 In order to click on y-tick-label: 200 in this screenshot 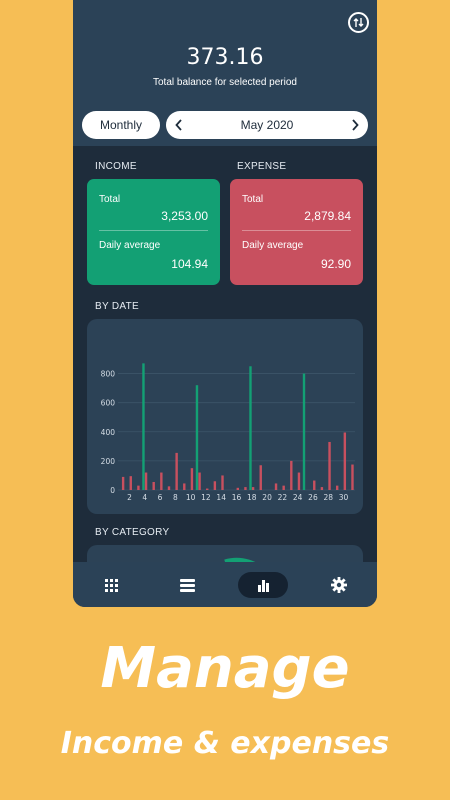, I will do `click(108, 461)`.